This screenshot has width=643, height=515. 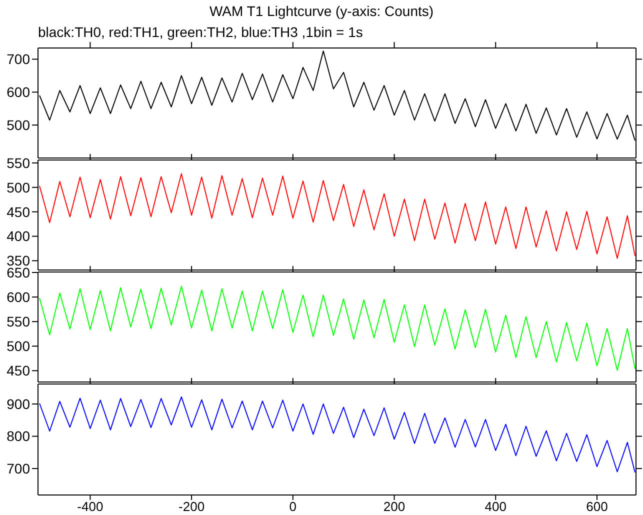 I want to click on chart-title: WAM T1 Lightcurve (y-axis: Counts), so click(x=321, y=11).